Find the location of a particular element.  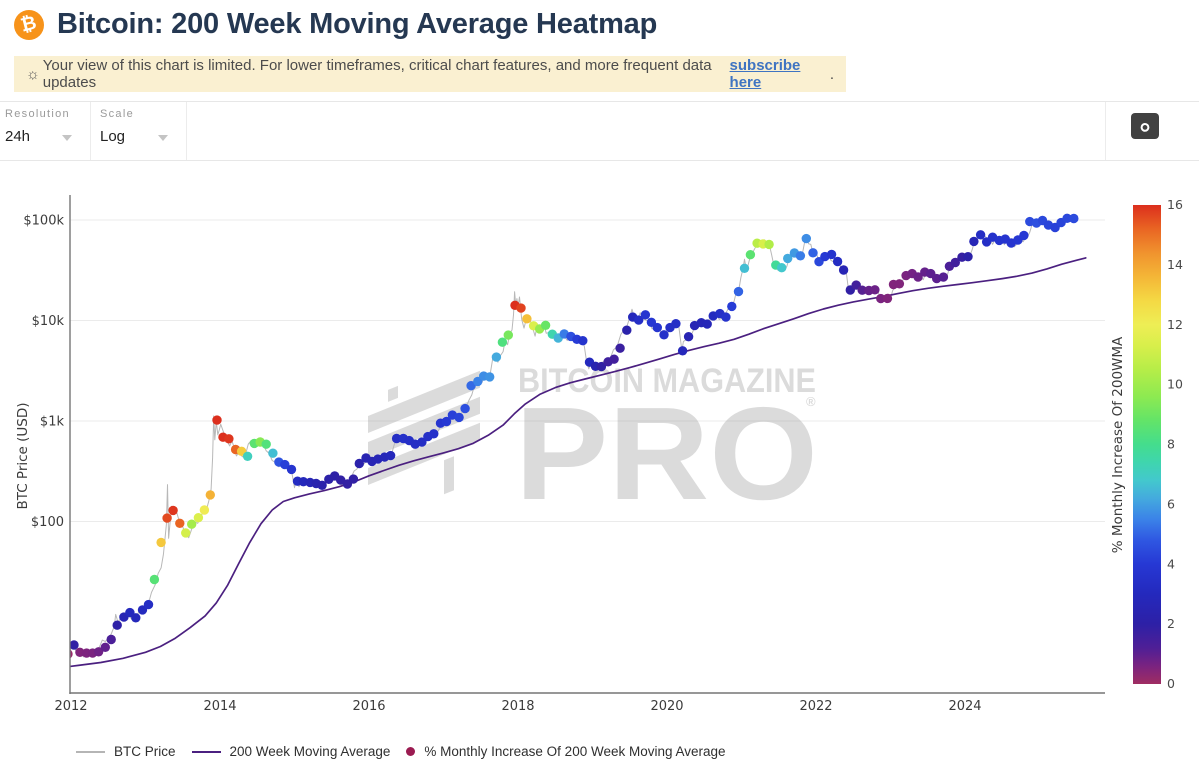

btc-price-line-swatch is located at coordinates (90, 751).